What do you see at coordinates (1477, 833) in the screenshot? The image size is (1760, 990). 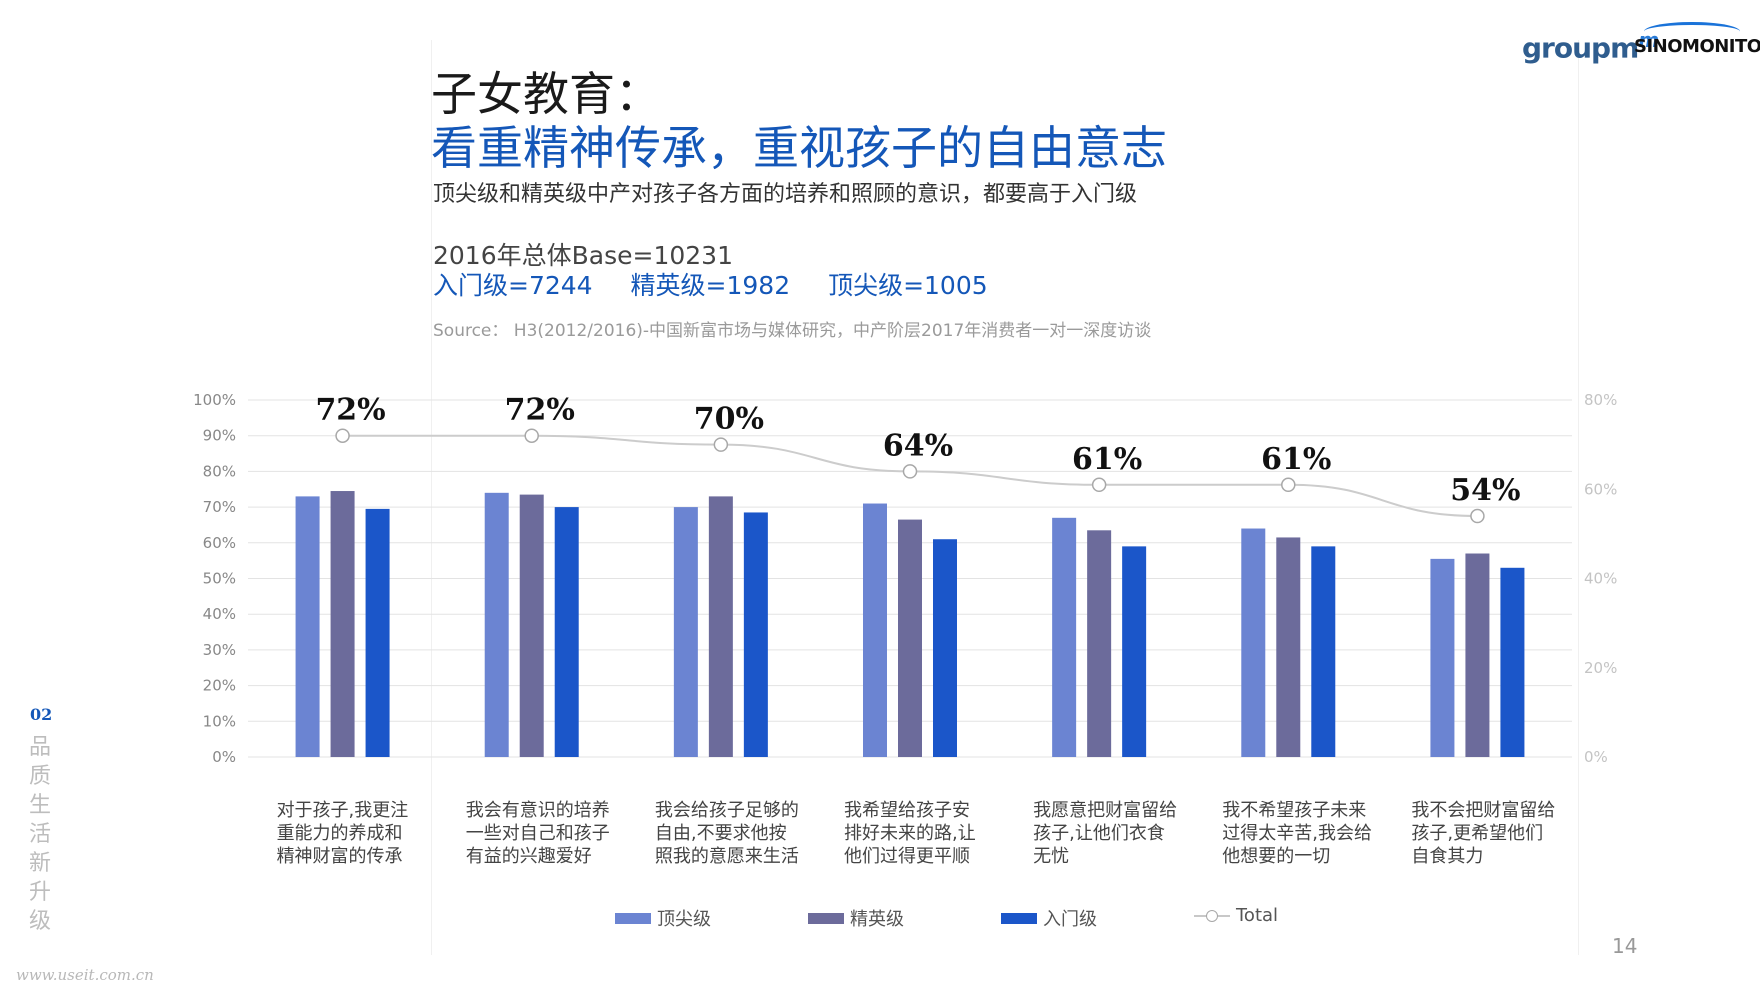 I see `x-axis-category-label: 孩子,更希望他们` at bounding box center [1477, 833].